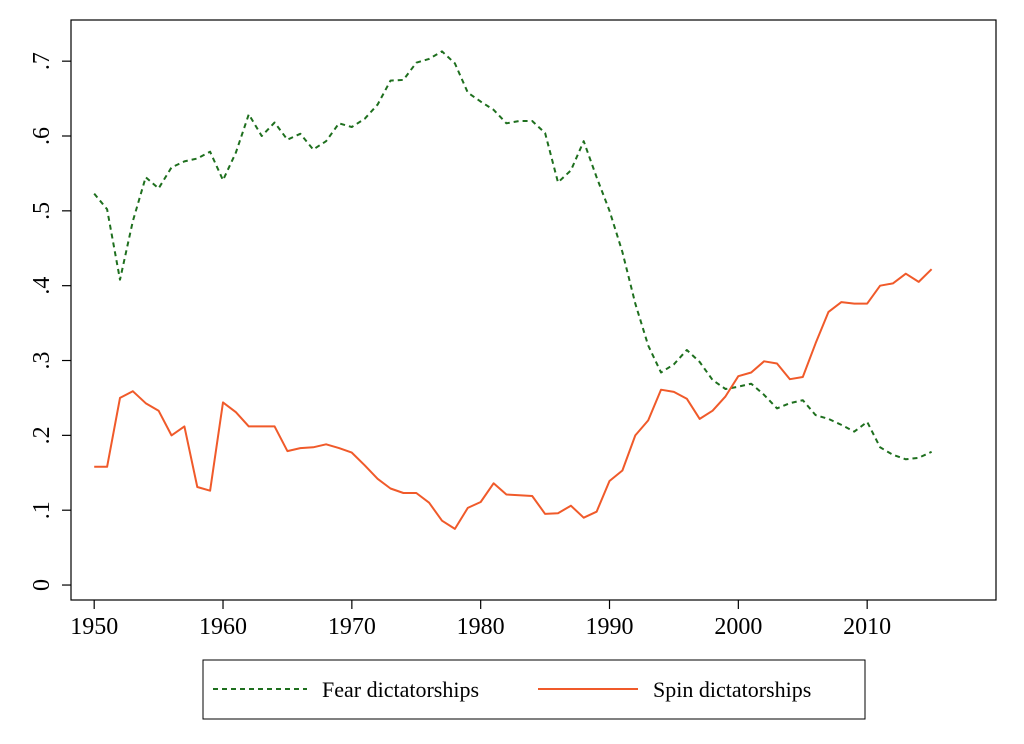 The height and width of the screenshot is (744, 1024). Describe the element at coordinates (42, 211) in the screenshot. I see `y-tick-label: .5` at that location.